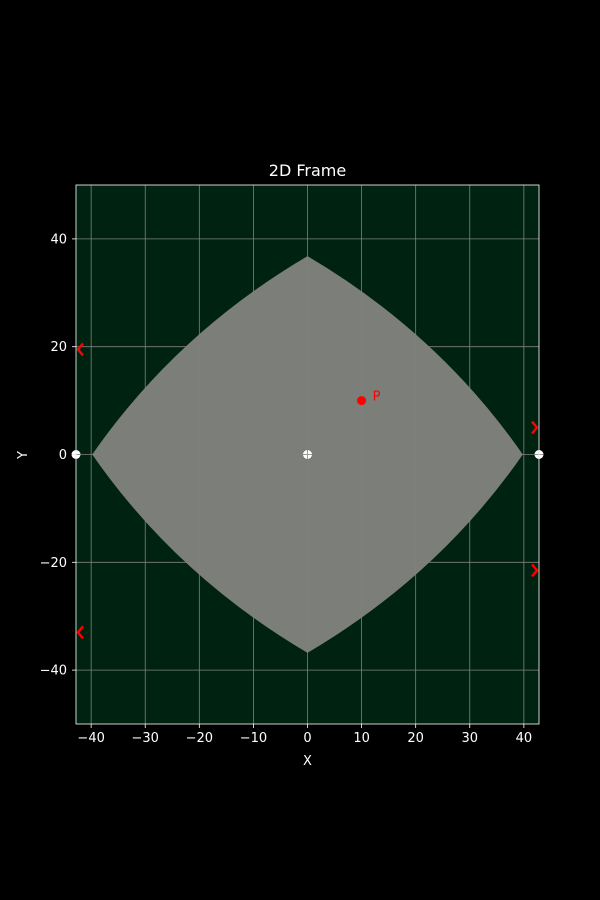 This screenshot has width=600, height=900. I want to click on x-tick-label: 0, so click(307, 738).